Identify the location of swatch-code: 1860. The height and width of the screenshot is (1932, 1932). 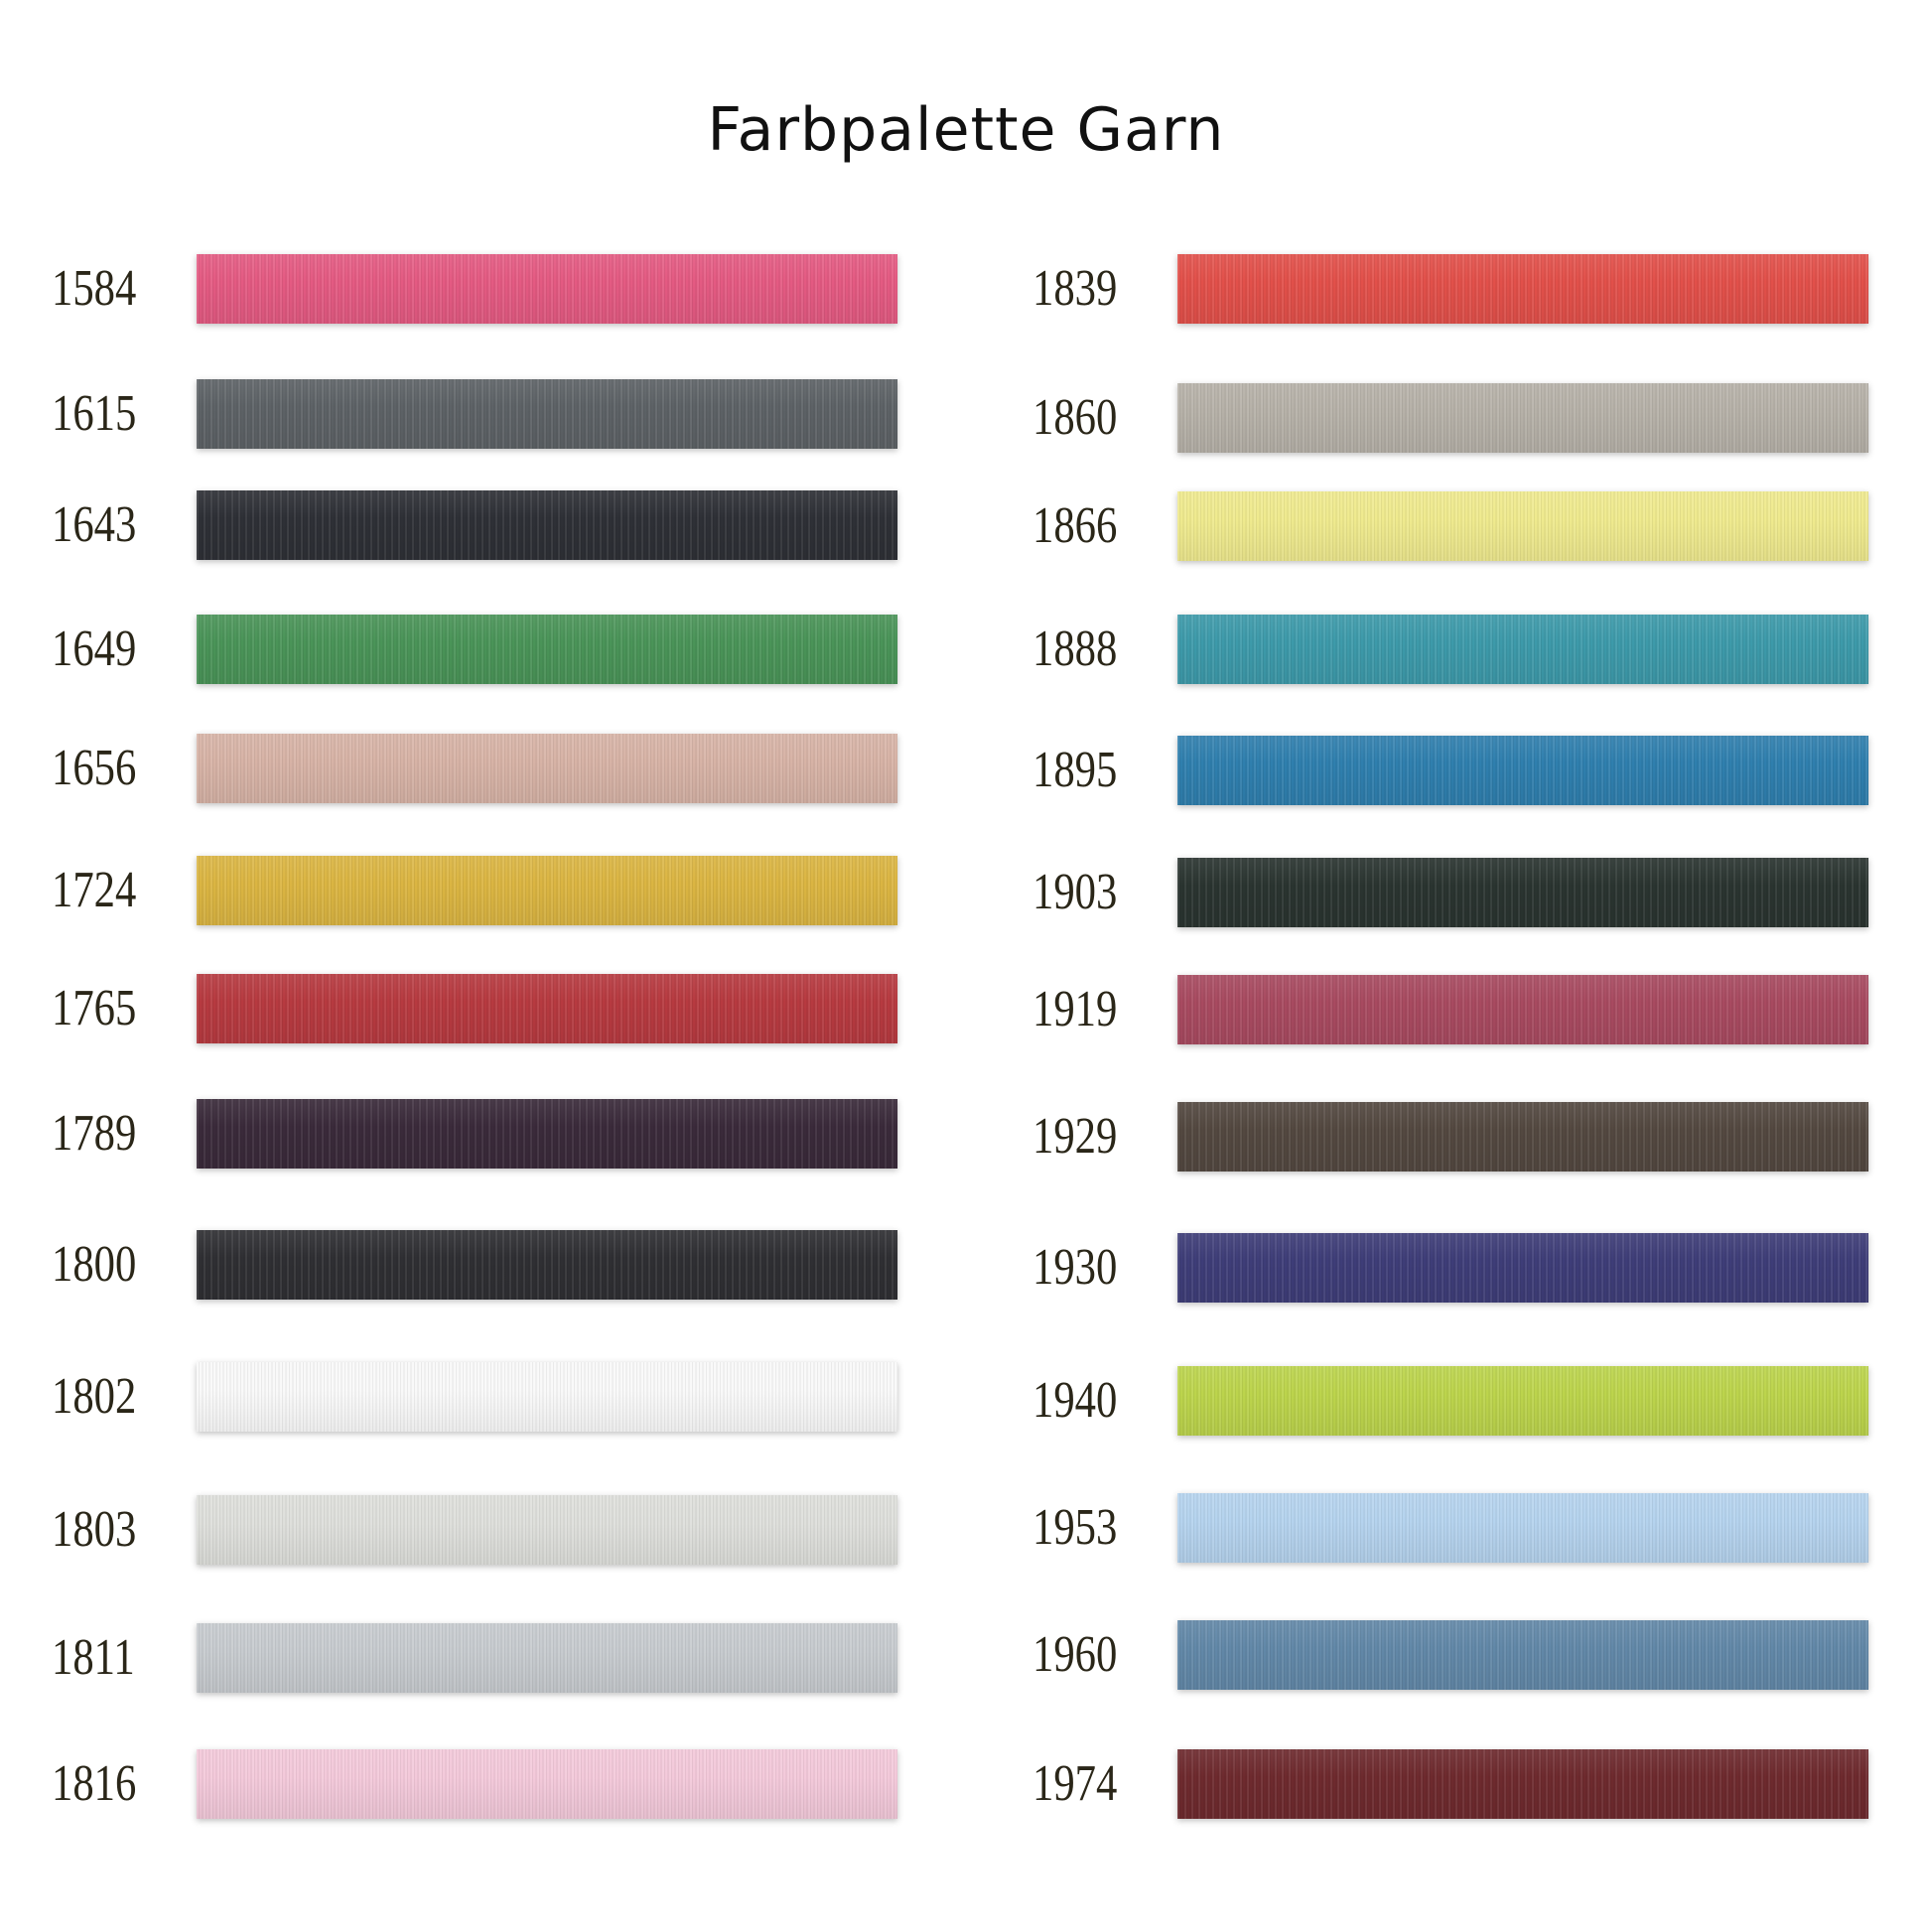
(1075, 418).